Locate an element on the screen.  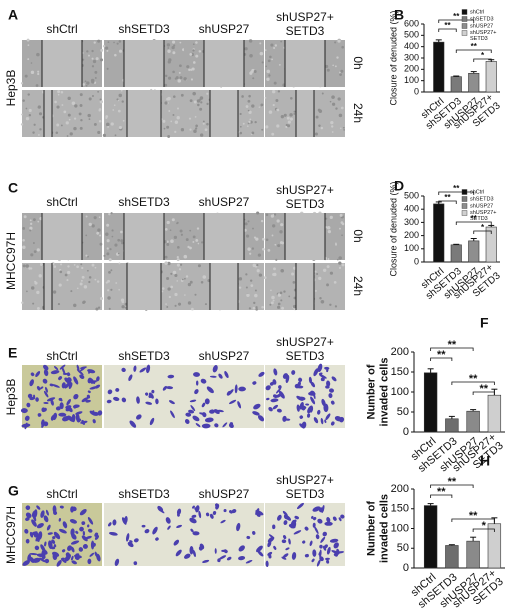
y-tick-label: 100 is located at coordinates (411, 80).